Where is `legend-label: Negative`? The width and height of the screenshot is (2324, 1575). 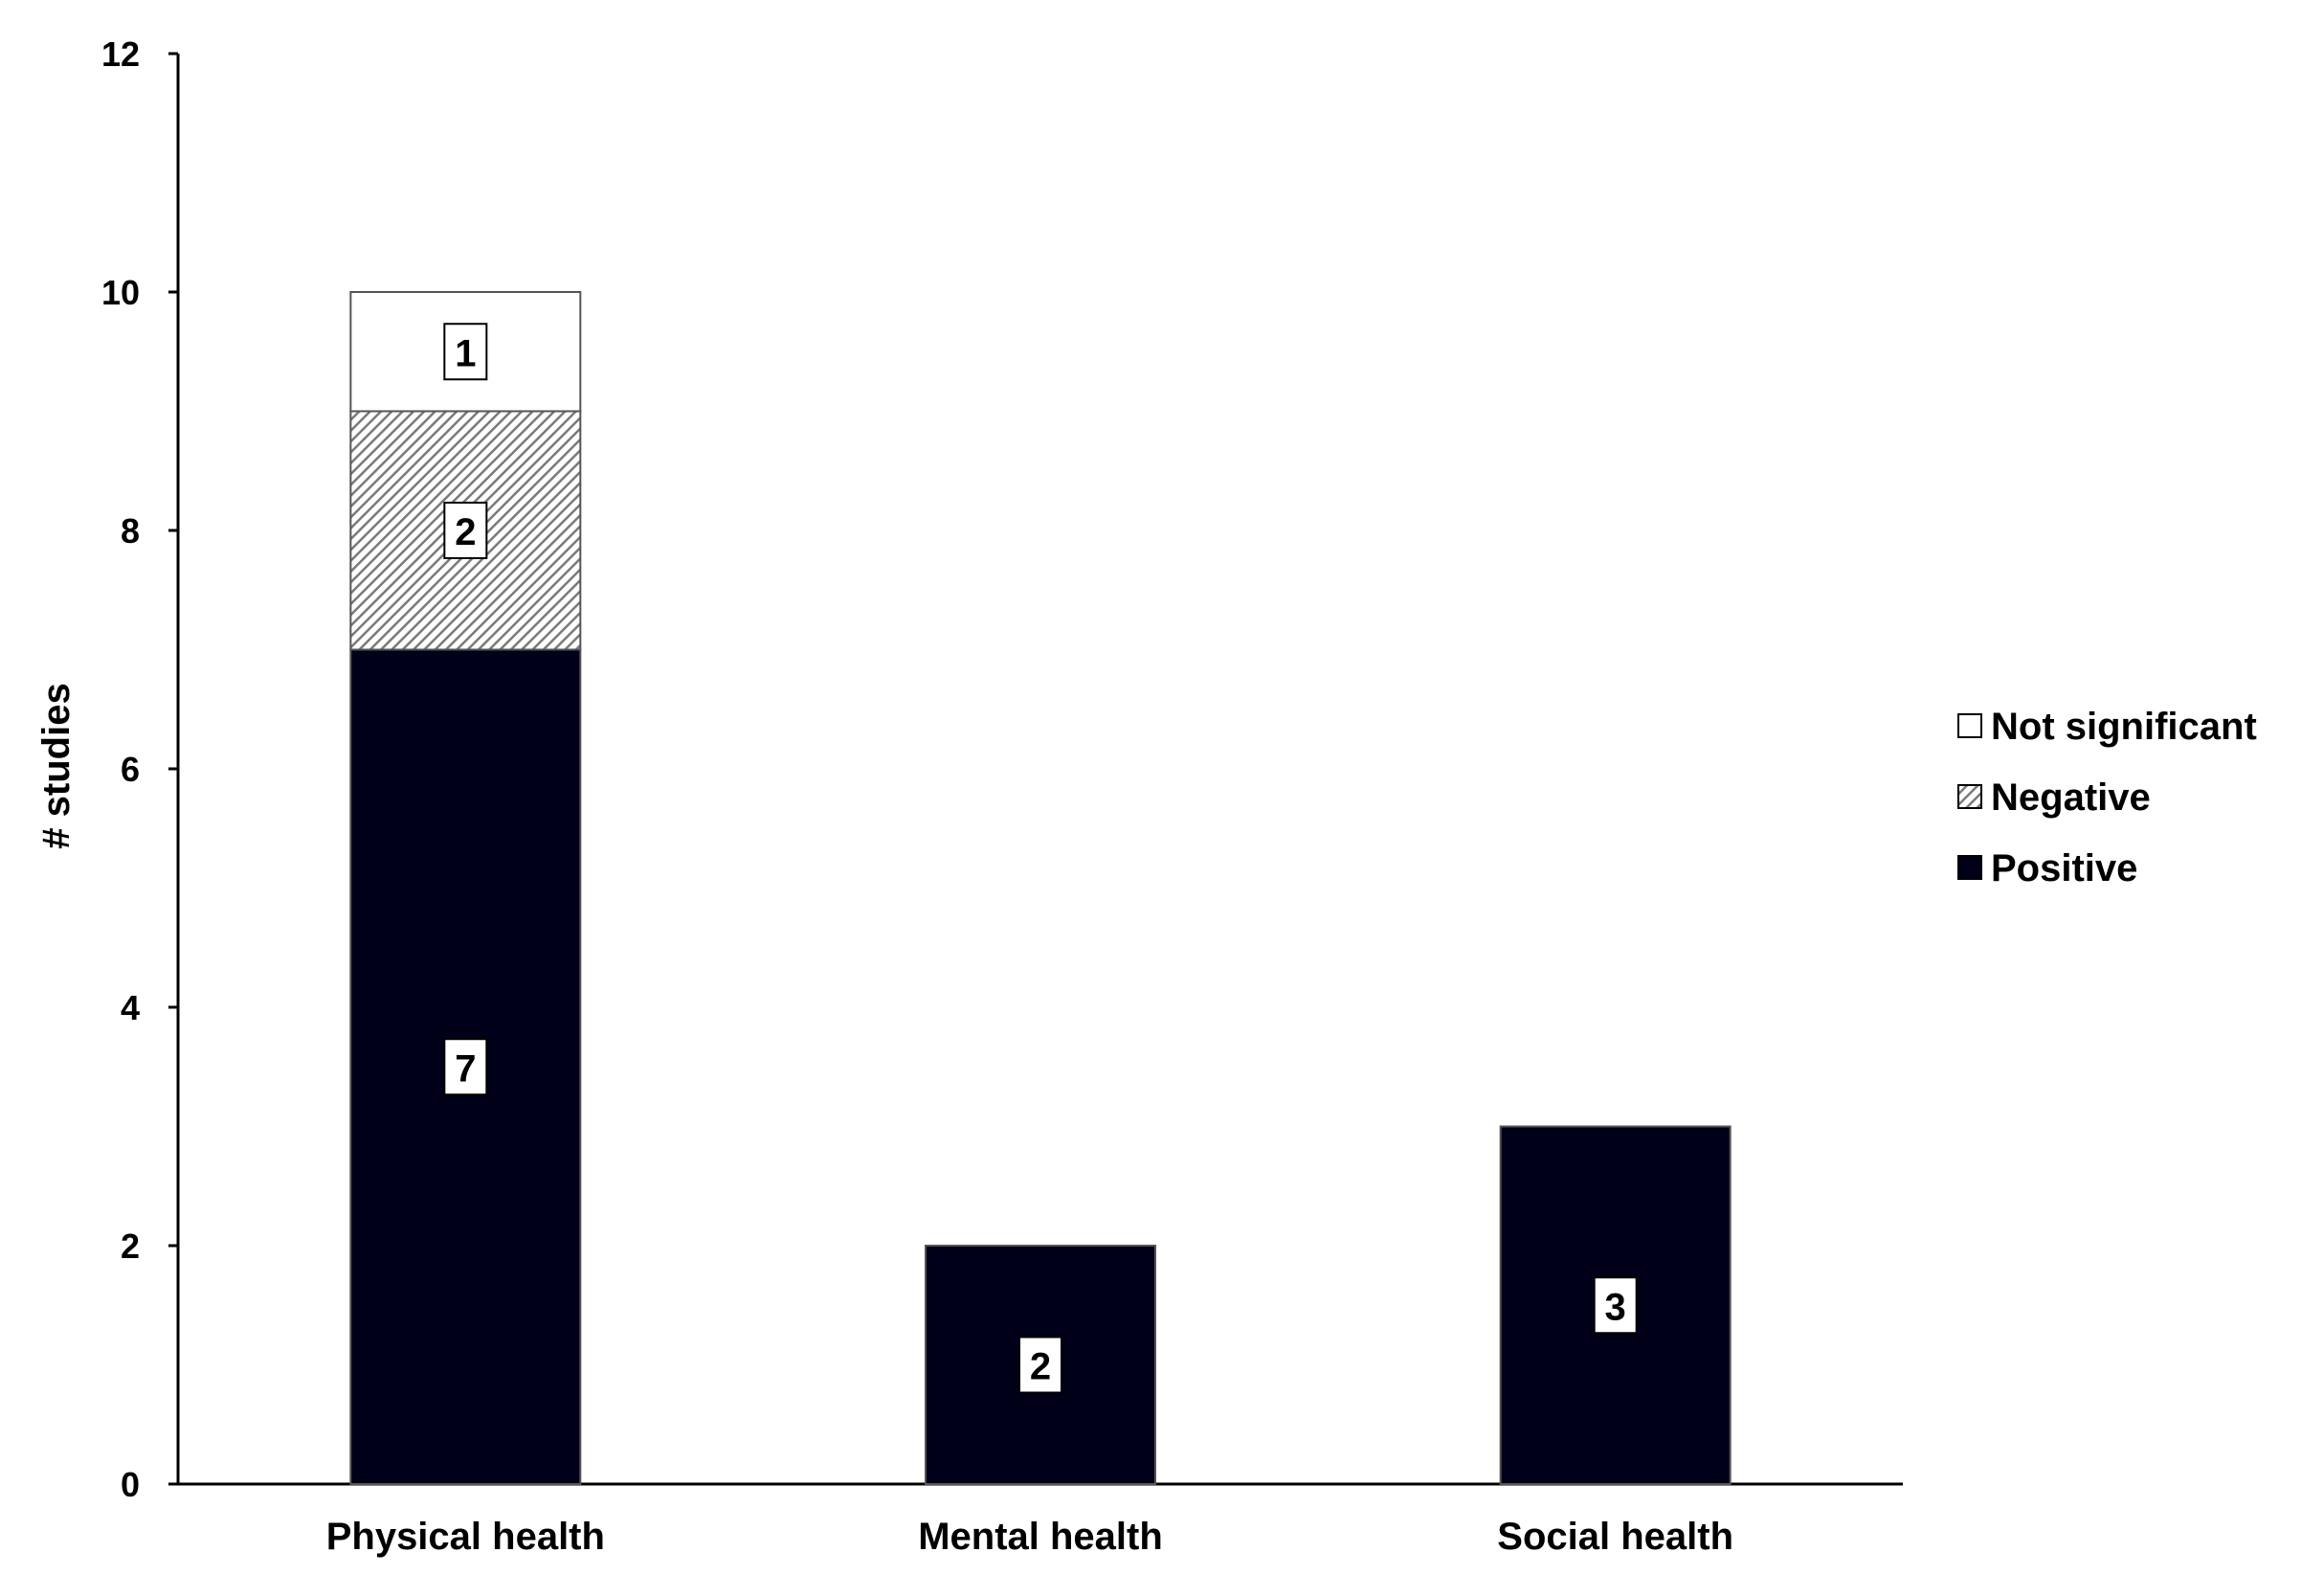
legend-label: Negative is located at coordinates (2071, 797).